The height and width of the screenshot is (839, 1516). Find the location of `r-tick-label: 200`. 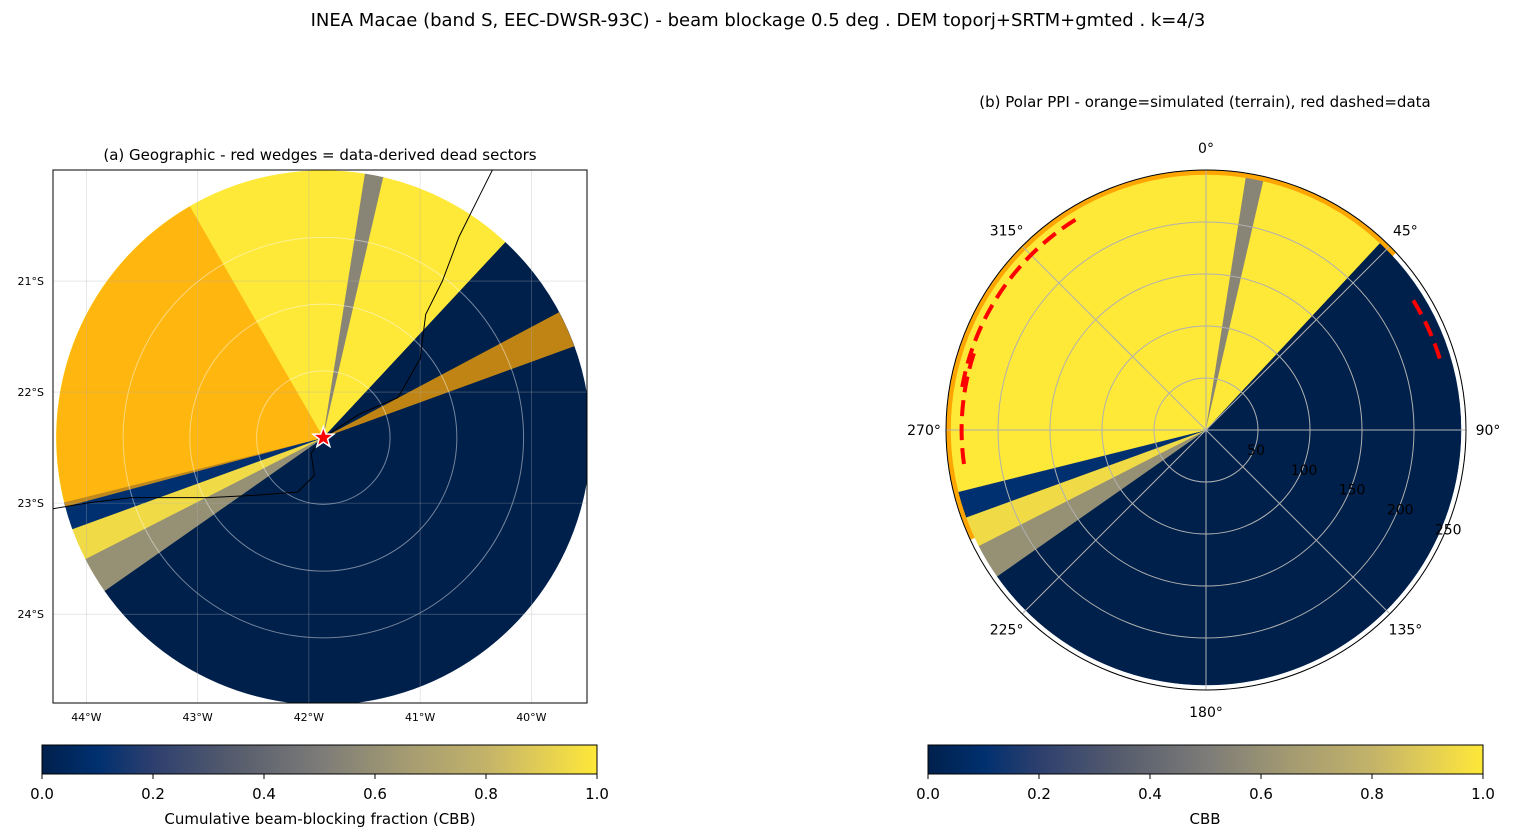

r-tick-label: 200 is located at coordinates (1400, 511).